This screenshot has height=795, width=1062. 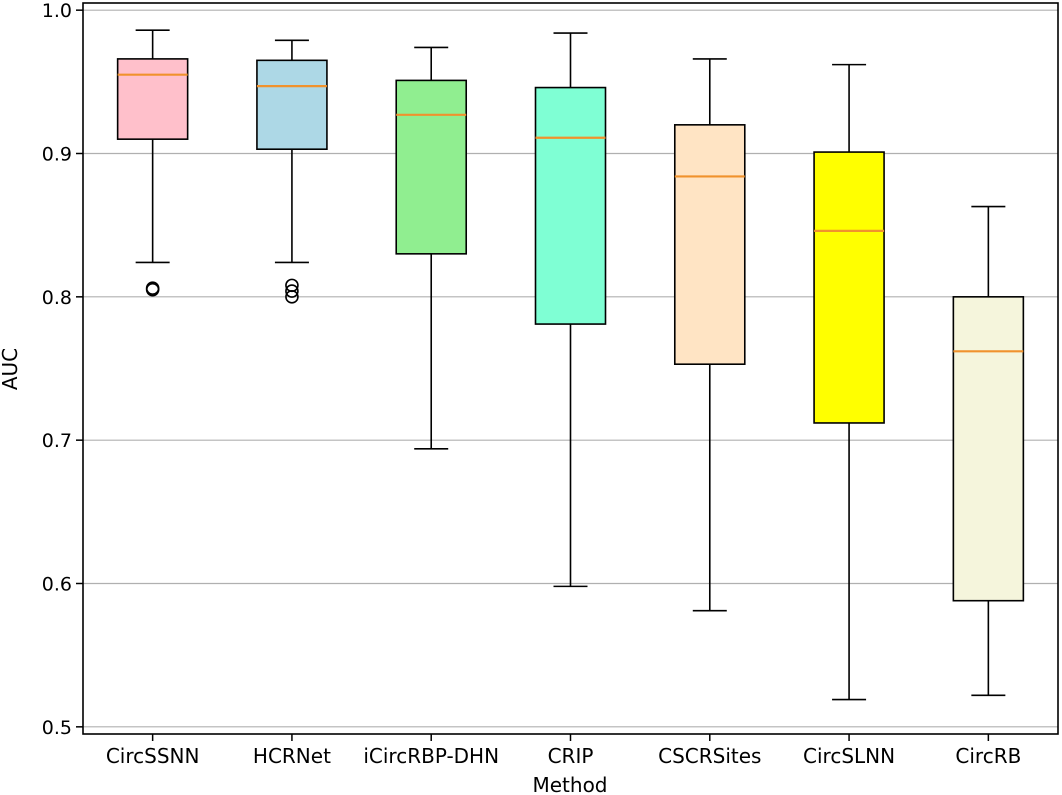 I want to click on y-tick-label: 1.0, so click(x=57, y=11).